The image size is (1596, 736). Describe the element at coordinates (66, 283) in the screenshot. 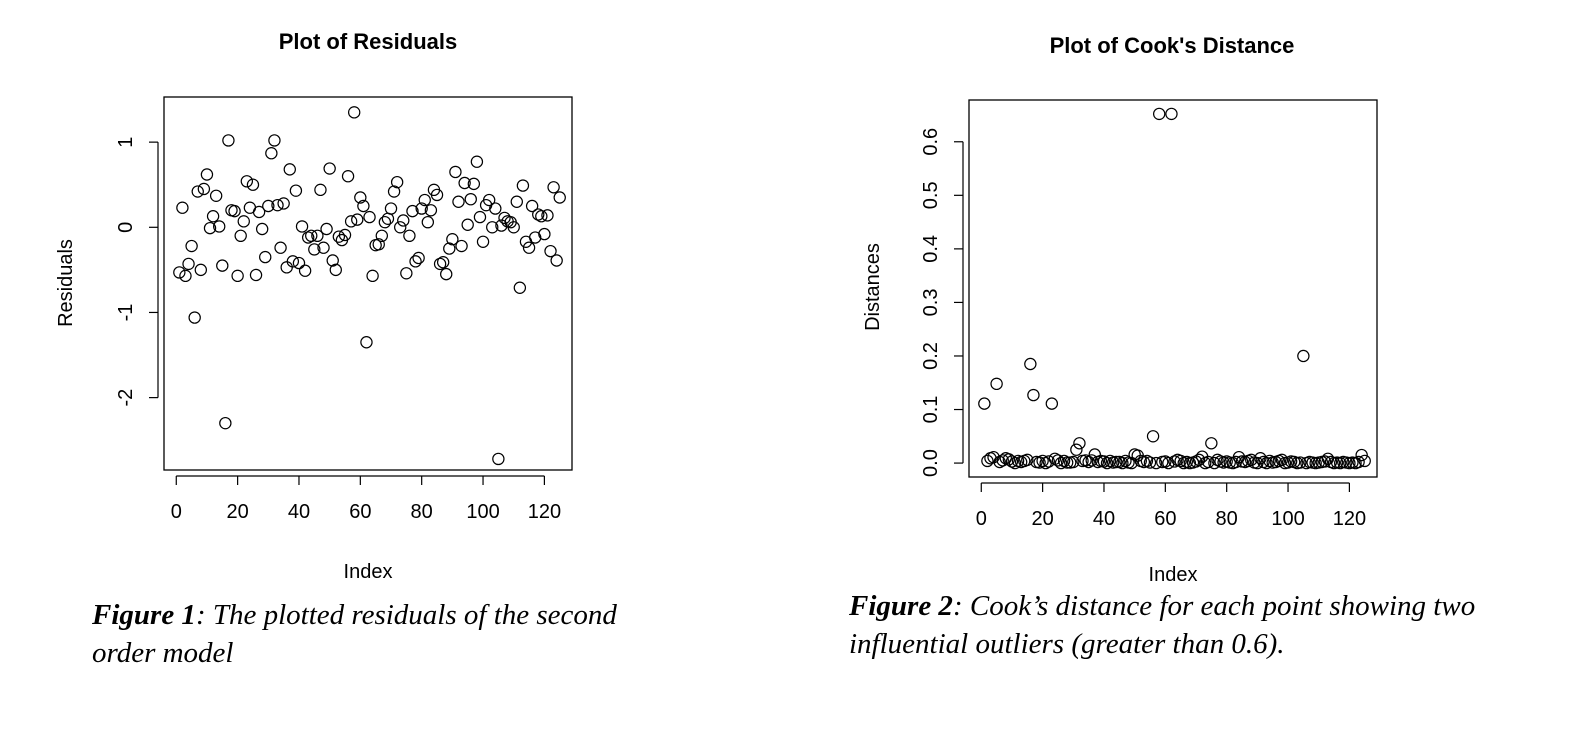

I see `y-axis-label: Residuals` at that location.